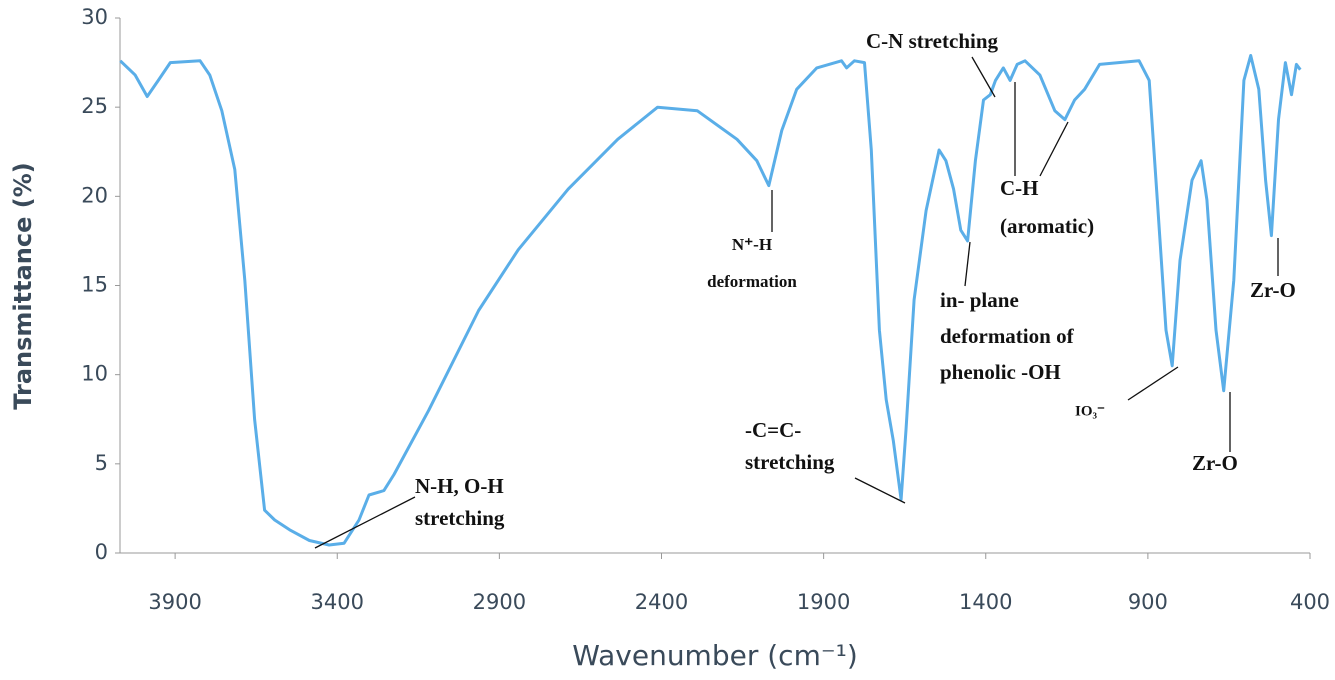 This screenshot has width=1335, height=680. I want to click on y-tick-label: 25, so click(94, 106).